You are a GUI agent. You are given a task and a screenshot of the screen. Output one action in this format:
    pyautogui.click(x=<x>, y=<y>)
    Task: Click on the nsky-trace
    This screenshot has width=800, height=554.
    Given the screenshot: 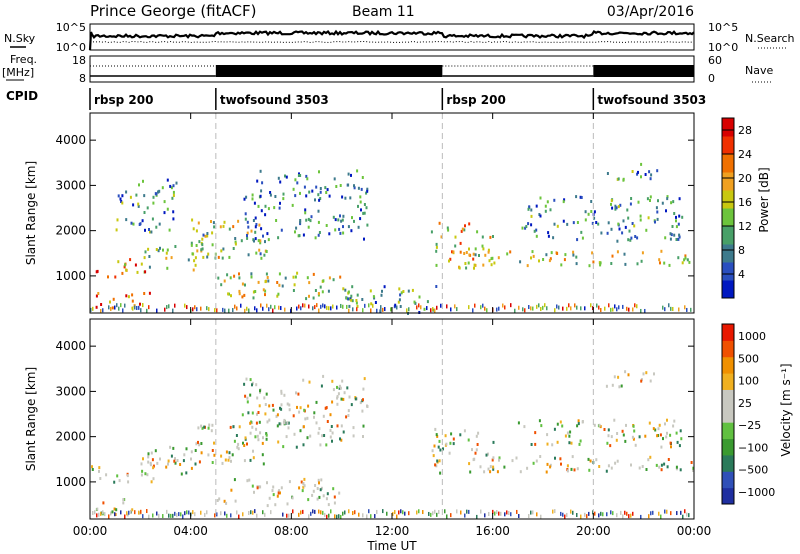 What is the action you would take?
    pyautogui.click(x=391, y=40)
    